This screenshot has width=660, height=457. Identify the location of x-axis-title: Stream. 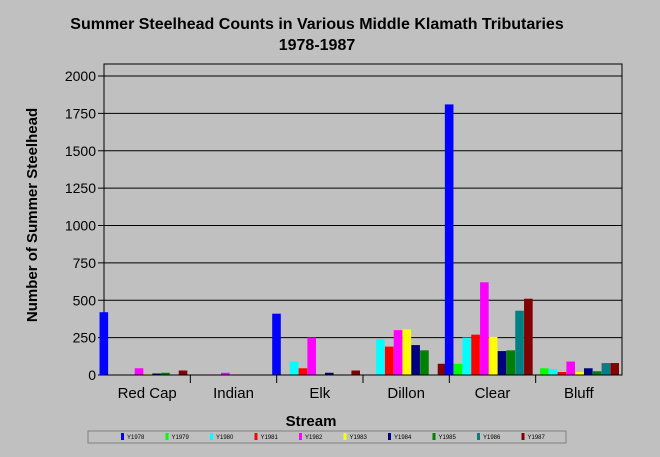
(311, 421).